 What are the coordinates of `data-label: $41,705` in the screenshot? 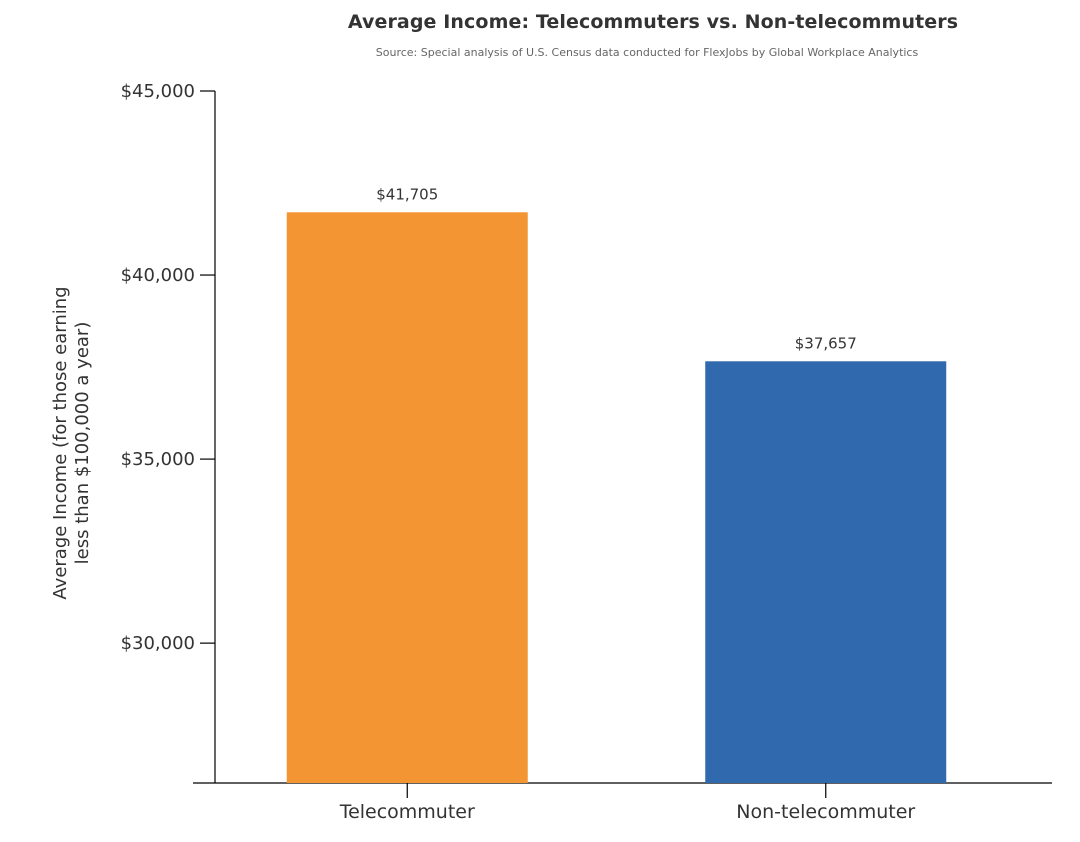 It's located at (407, 194).